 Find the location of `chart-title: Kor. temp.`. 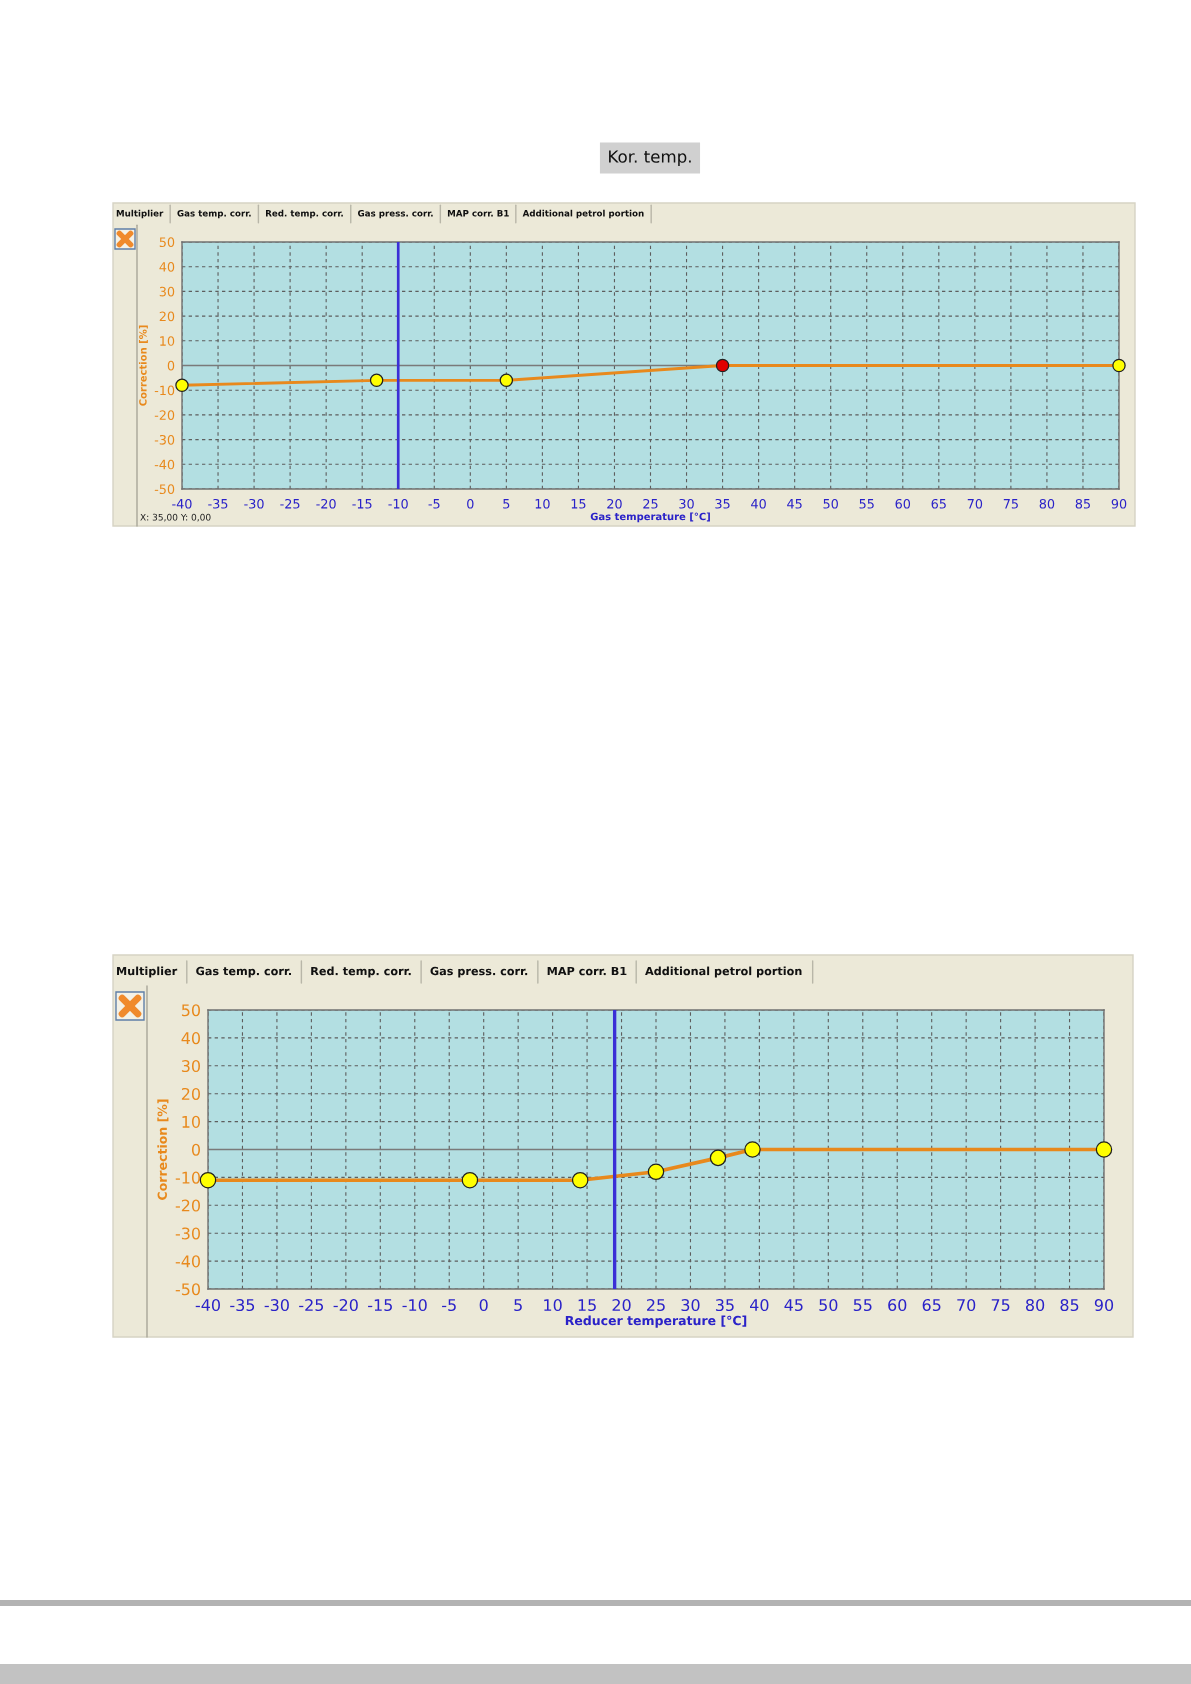

chart-title: Kor. temp. is located at coordinates (650, 158).